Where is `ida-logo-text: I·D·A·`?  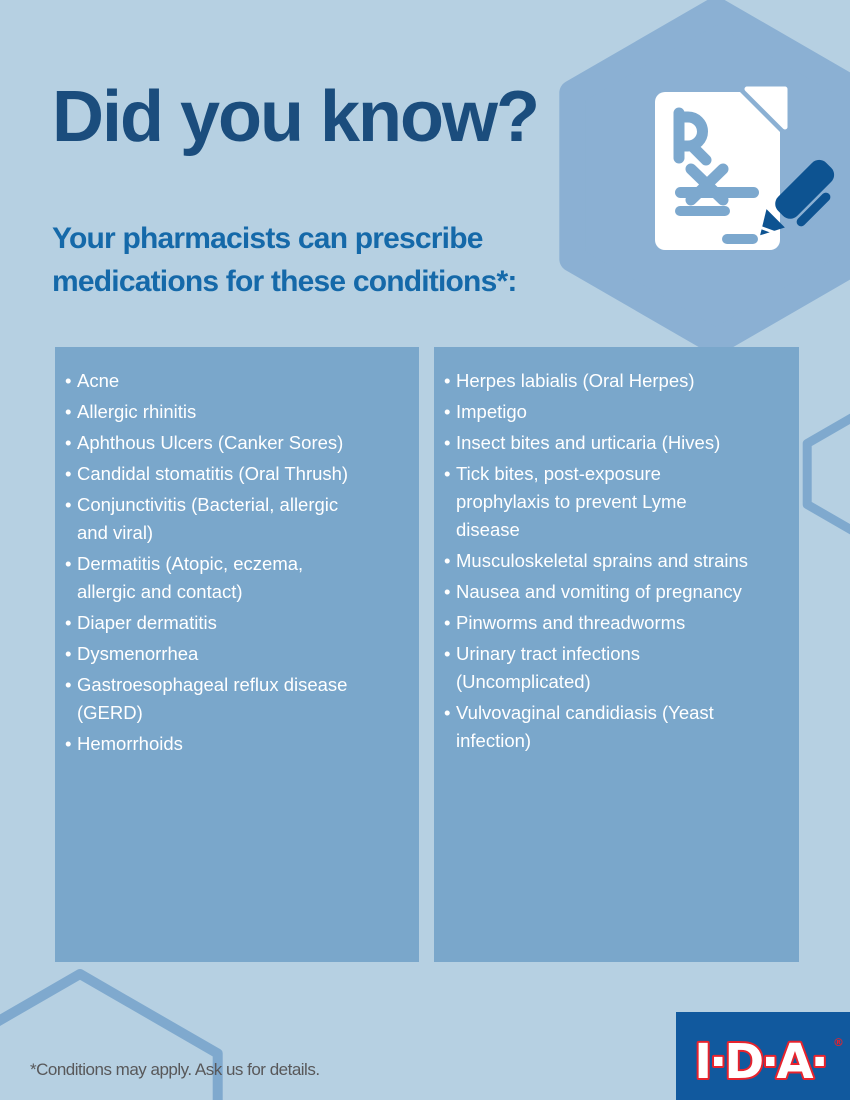 ida-logo-text: I·D·A· is located at coordinates (760, 1062).